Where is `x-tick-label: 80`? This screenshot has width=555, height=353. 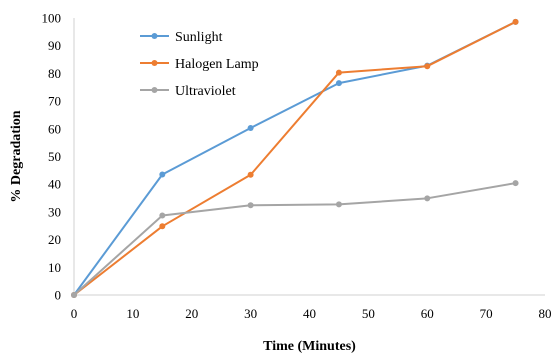
x-tick-label: 80 is located at coordinates (545, 313).